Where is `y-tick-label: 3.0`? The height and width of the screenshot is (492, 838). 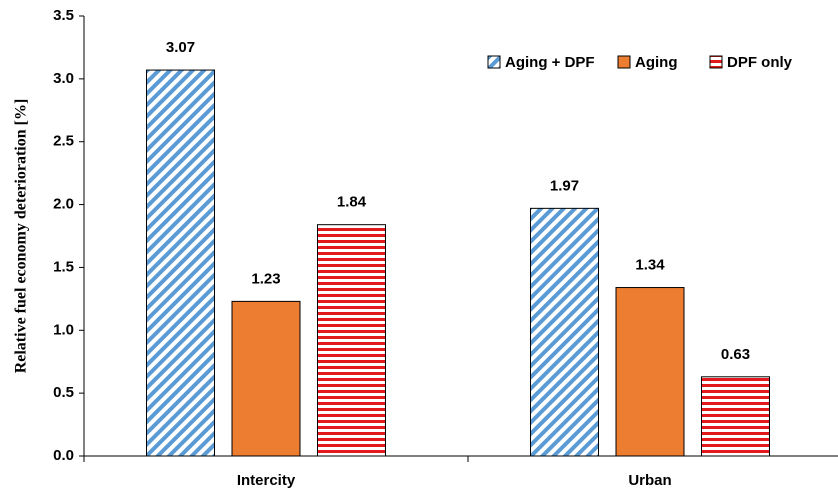 y-tick-label: 3.0 is located at coordinates (63, 78).